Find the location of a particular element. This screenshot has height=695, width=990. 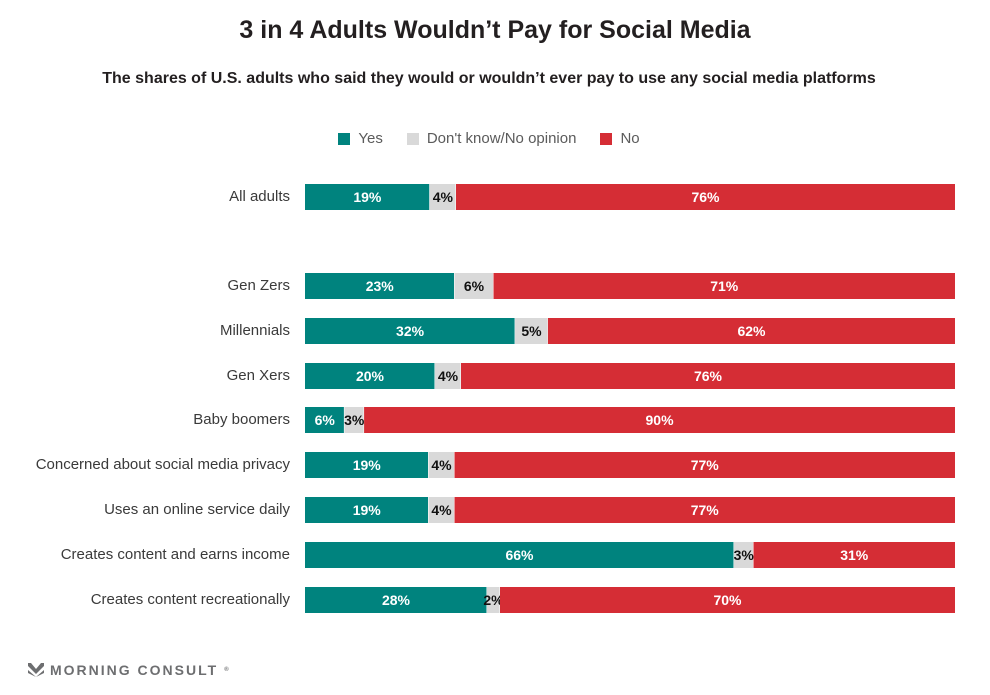

data-label-yes: 66% is located at coordinates (519, 555).